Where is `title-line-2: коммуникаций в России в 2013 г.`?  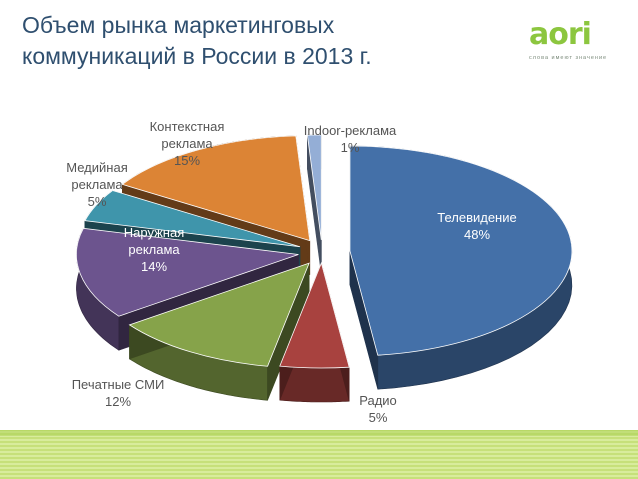 title-line-2: коммуникаций в России в 2013 г. is located at coordinates (197, 56).